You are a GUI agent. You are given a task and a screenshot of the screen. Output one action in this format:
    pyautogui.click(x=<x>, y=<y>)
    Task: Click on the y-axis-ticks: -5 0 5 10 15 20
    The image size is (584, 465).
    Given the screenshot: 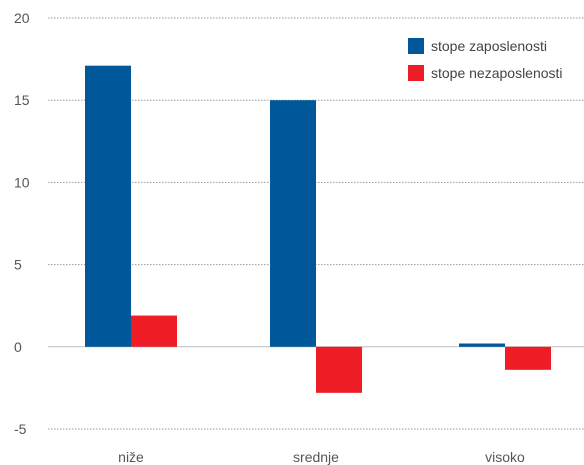 What is the action you would take?
    pyautogui.click(x=22, y=223)
    